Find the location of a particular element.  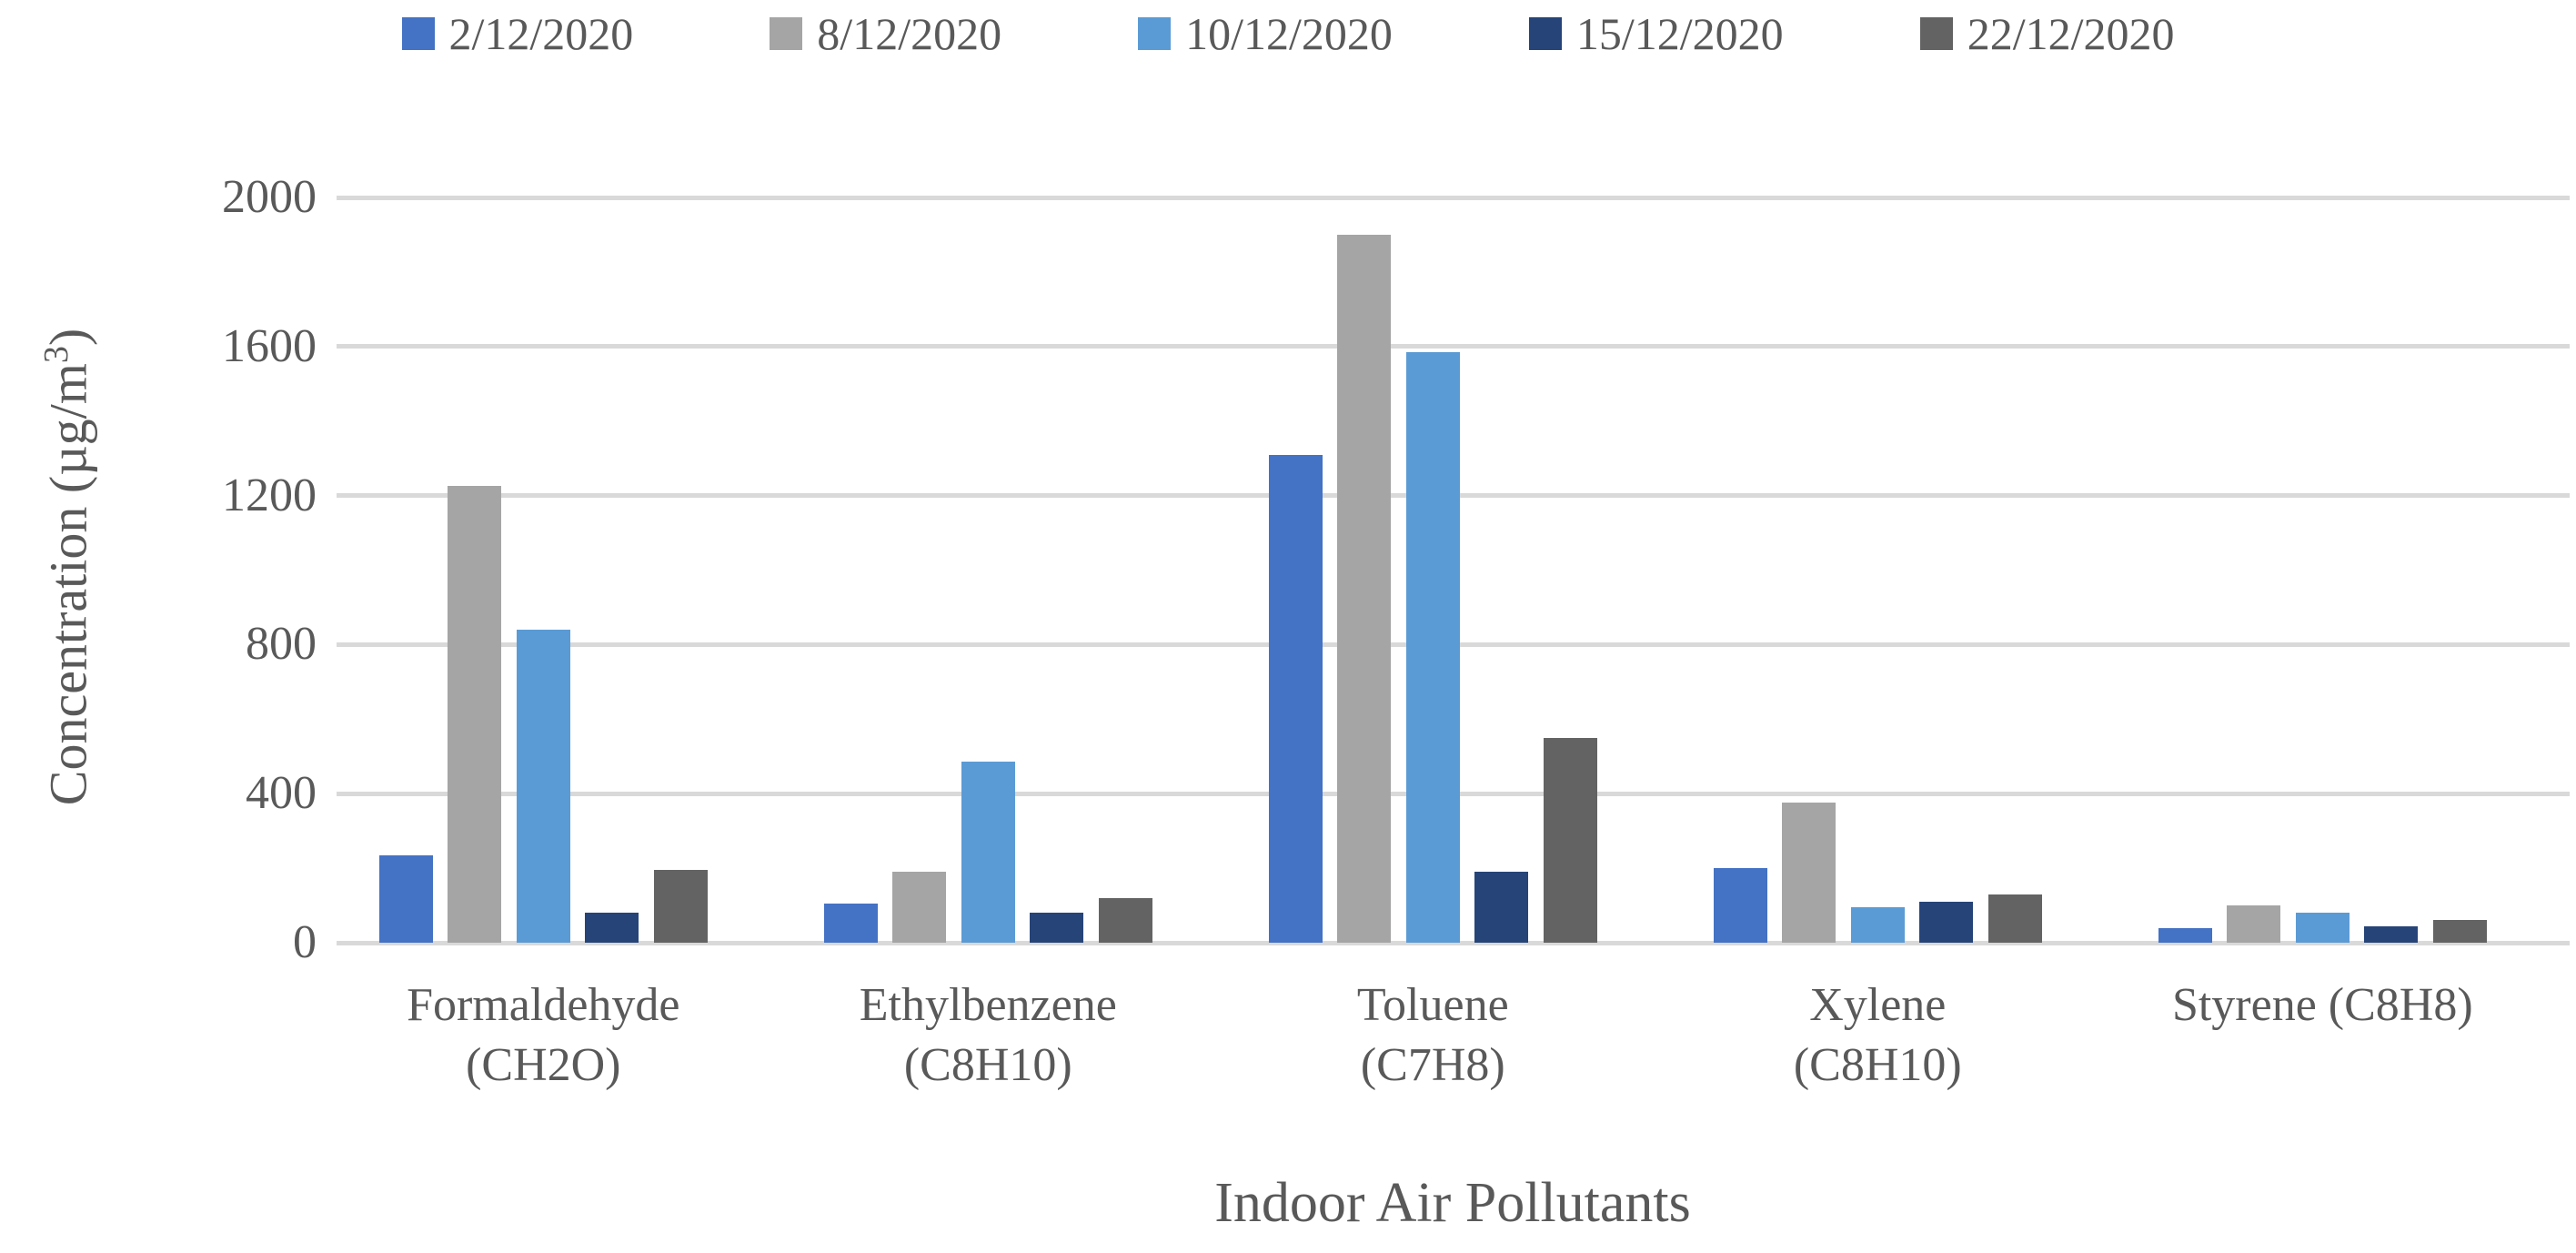

x-axis-category-label-line: Toluene is located at coordinates (1432, 1005).